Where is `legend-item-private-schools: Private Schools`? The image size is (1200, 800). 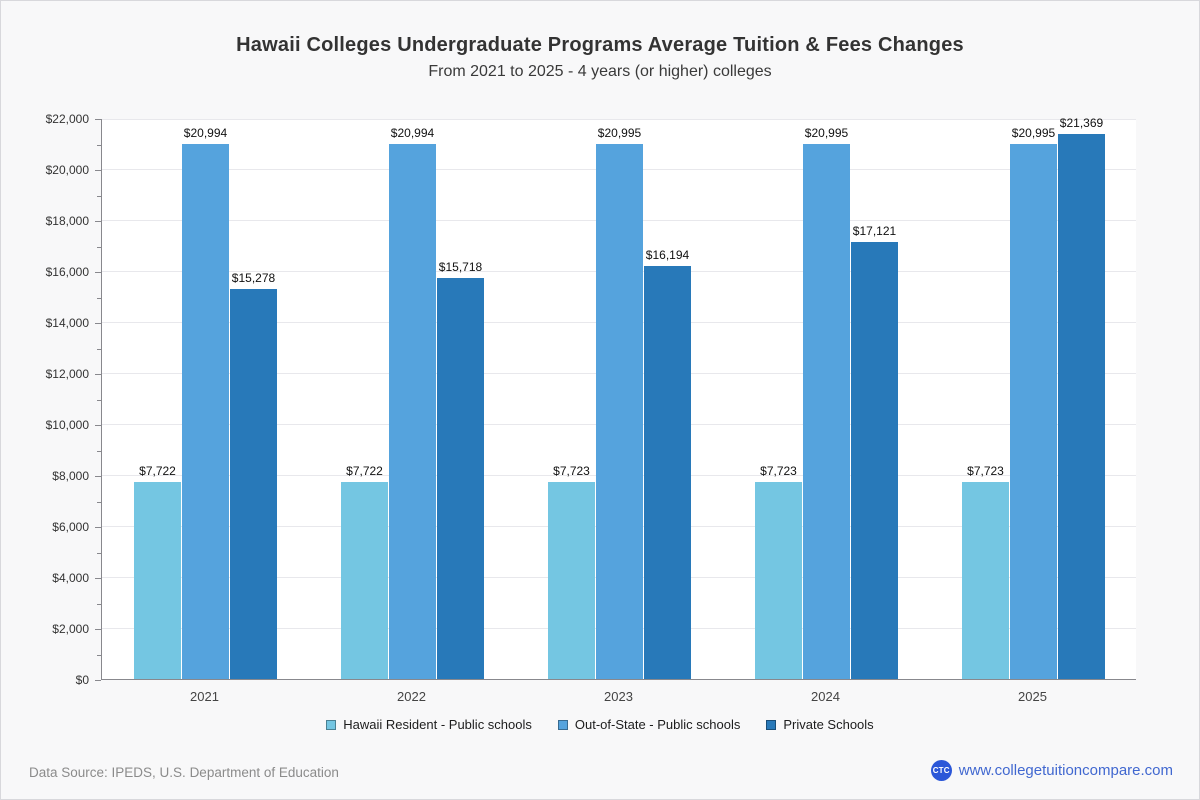
legend-item-private-schools: Private Schools is located at coordinates (820, 724).